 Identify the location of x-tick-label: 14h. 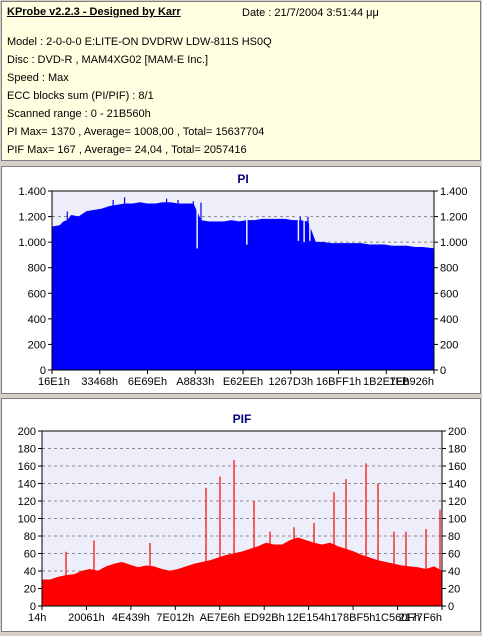
(37, 618).